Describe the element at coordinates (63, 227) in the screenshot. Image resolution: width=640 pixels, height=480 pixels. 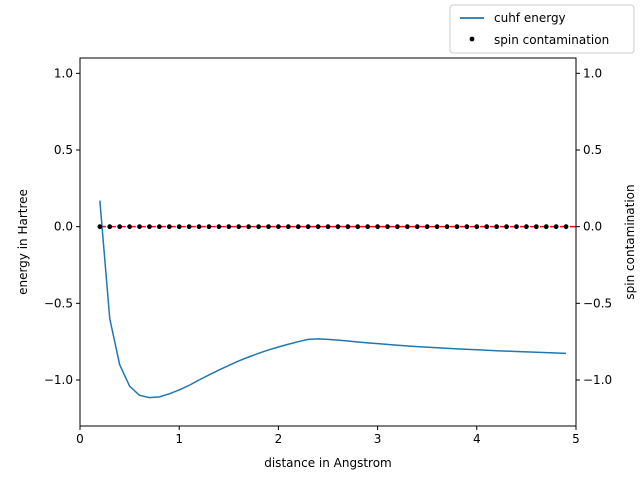
I see `y-tick-label: 0.0` at that location.